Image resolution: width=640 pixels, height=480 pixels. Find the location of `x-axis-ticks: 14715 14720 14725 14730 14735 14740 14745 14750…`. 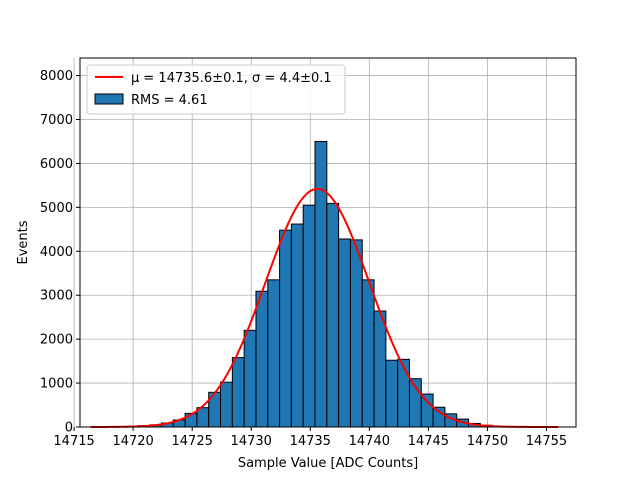

x-axis-ticks: 14715 14720 14725 14730 14735 14740 14745 14750… is located at coordinates (310, 438).